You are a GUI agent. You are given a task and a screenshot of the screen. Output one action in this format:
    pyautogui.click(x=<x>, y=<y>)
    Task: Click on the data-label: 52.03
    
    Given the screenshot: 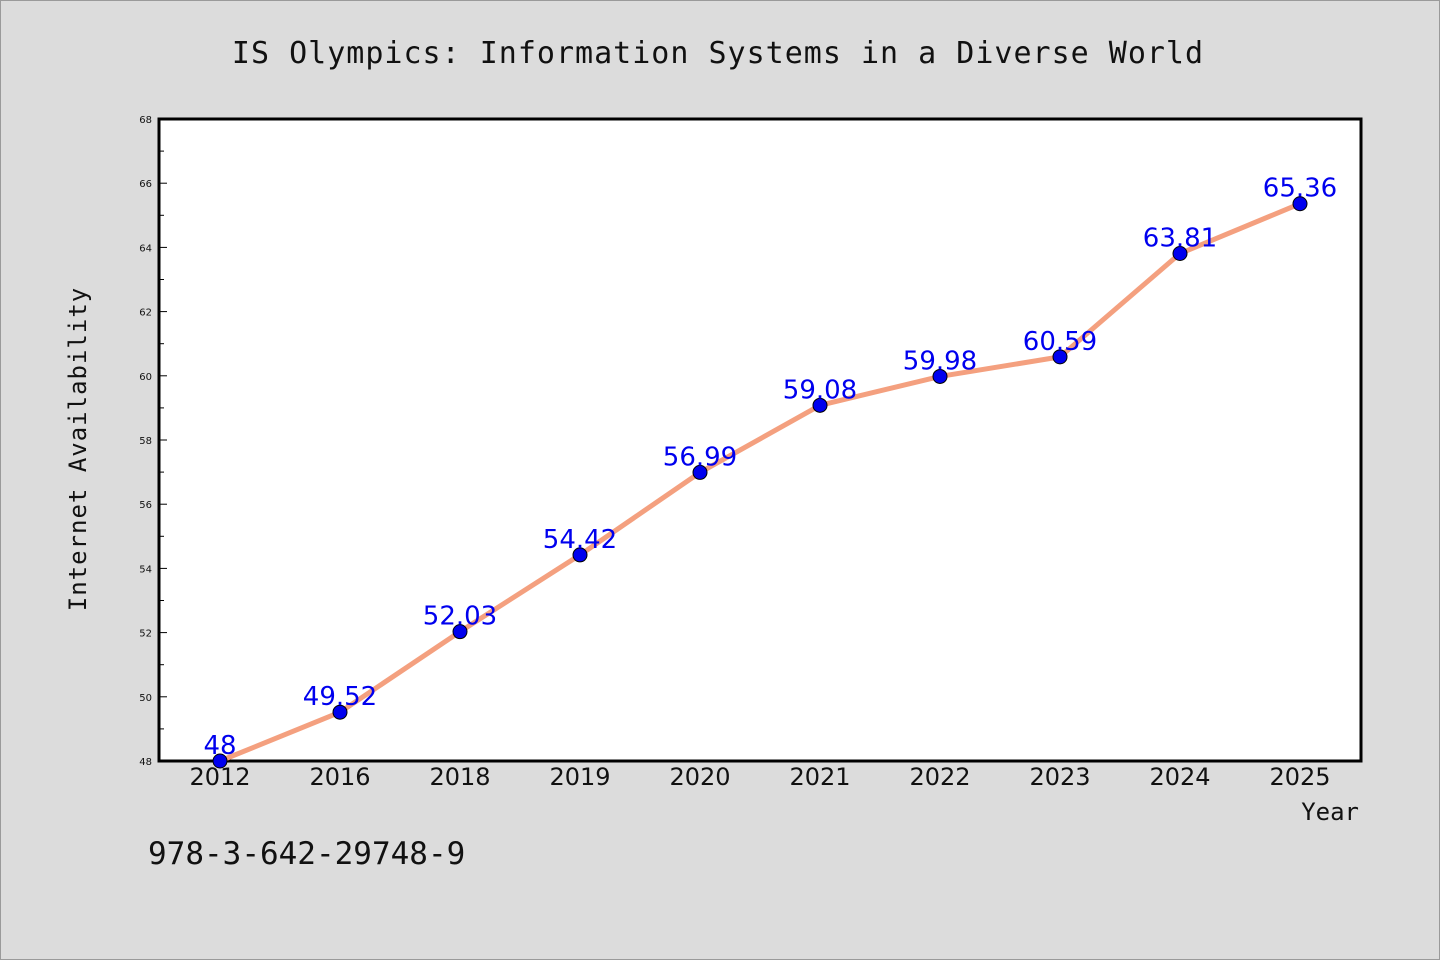 What is the action you would take?
    pyautogui.click(x=460, y=617)
    